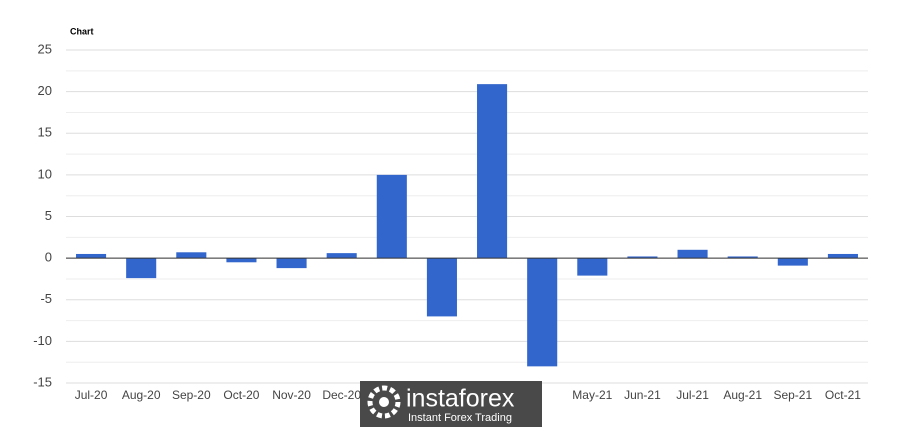 The image size is (900, 432). I want to click on x-tick-label: Sep-20, so click(191, 395).